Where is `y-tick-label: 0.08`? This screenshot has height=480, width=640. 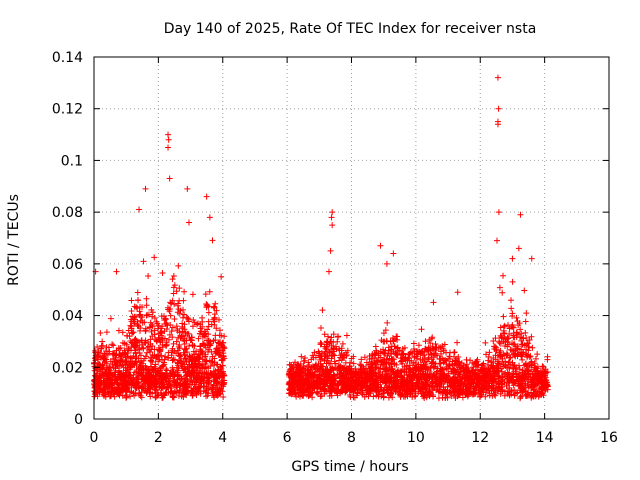
y-tick-label: 0.08 is located at coordinates (67, 213).